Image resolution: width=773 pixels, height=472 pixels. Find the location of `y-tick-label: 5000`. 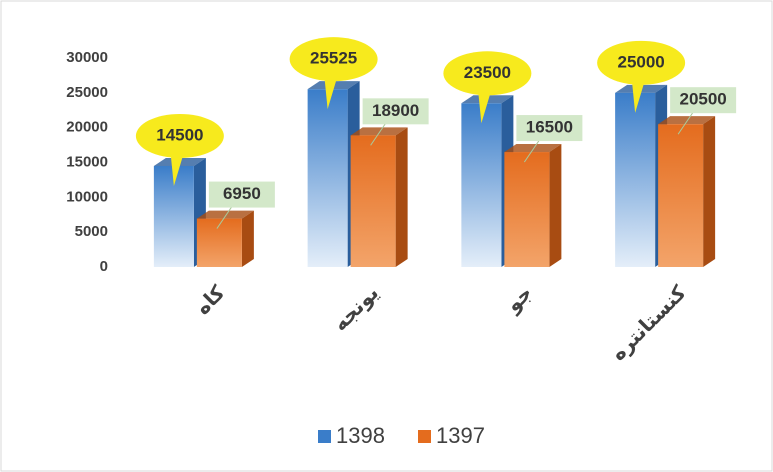

y-tick-label: 5000 is located at coordinates (91, 231).